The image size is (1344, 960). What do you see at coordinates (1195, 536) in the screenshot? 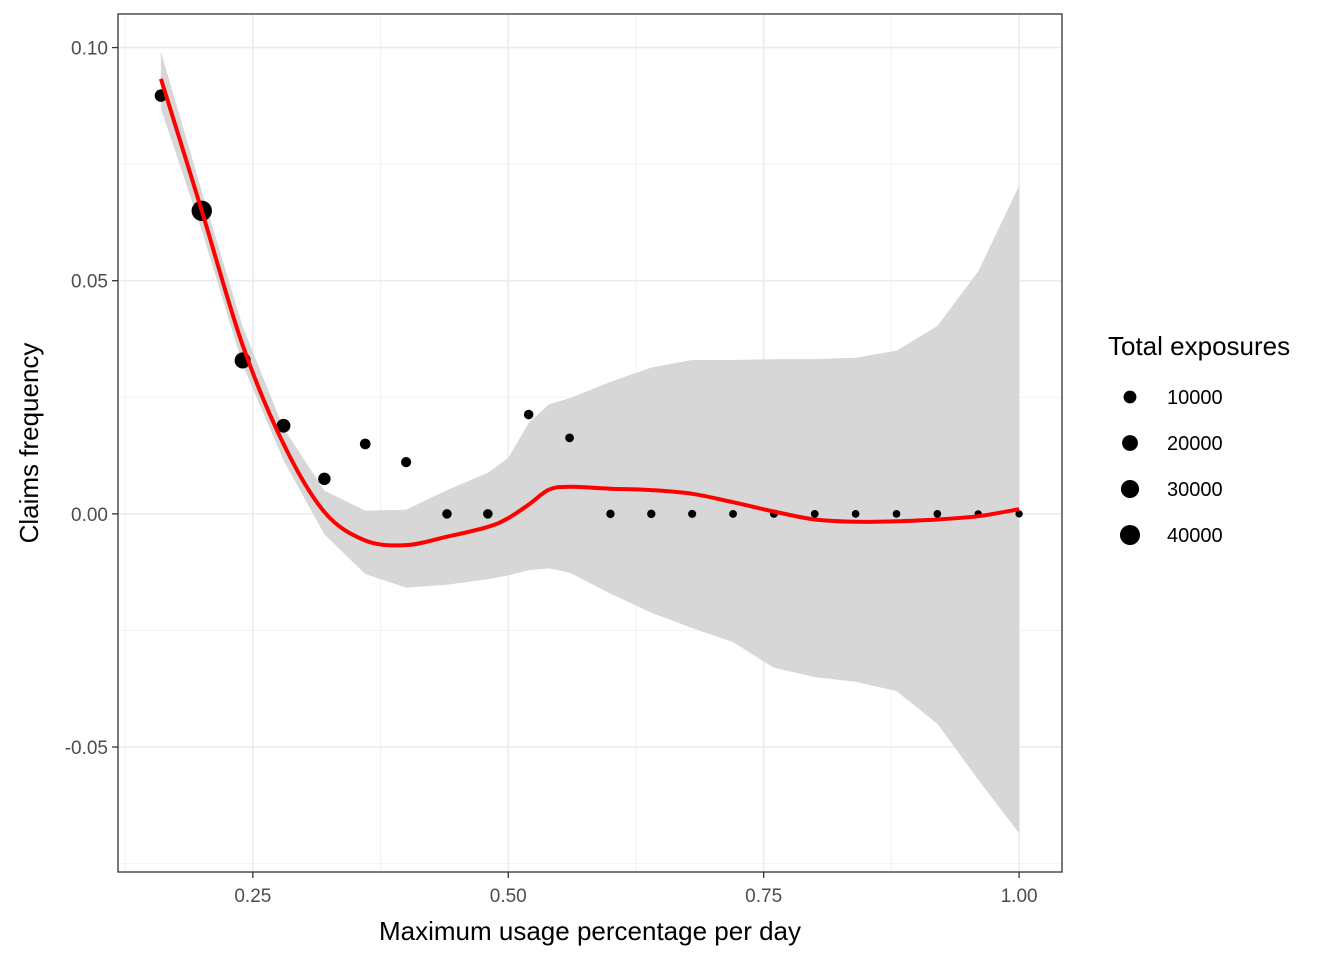
I see `legend-label-3: 40000` at bounding box center [1195, 536].